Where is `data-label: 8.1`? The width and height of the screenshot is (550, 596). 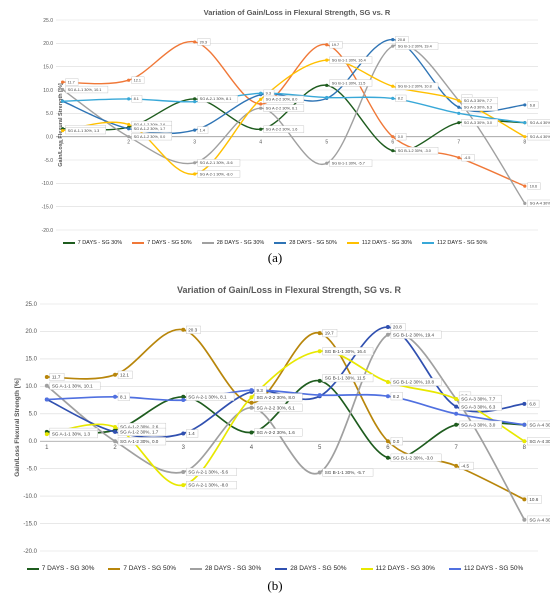 data-label: 8.1 is located at coordinates (123, 396).